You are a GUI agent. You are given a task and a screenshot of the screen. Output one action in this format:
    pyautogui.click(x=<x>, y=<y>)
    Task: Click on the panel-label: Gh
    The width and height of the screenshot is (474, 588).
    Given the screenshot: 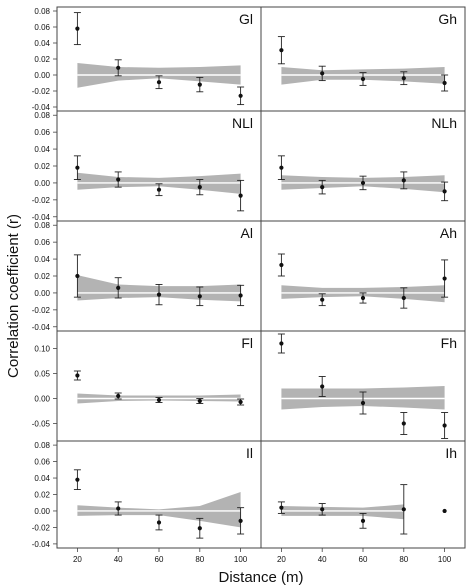 What is the action you would take?
    pyautogui.click(x=447, y=19)
    